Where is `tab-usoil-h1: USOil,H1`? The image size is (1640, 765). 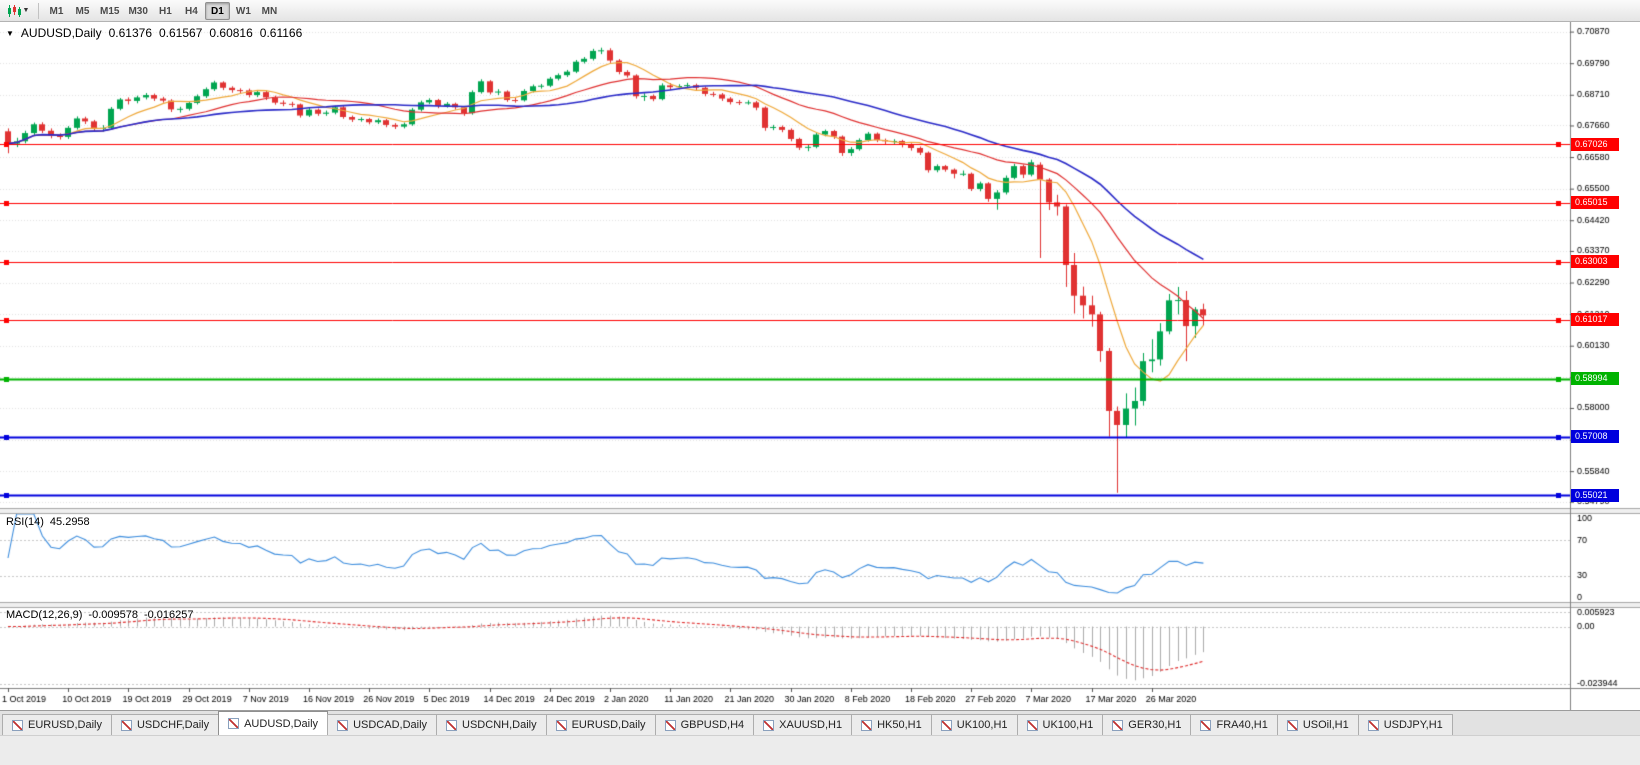 tab-usoil-h1: USOil,H1 is located at coordinates (1317, 724).